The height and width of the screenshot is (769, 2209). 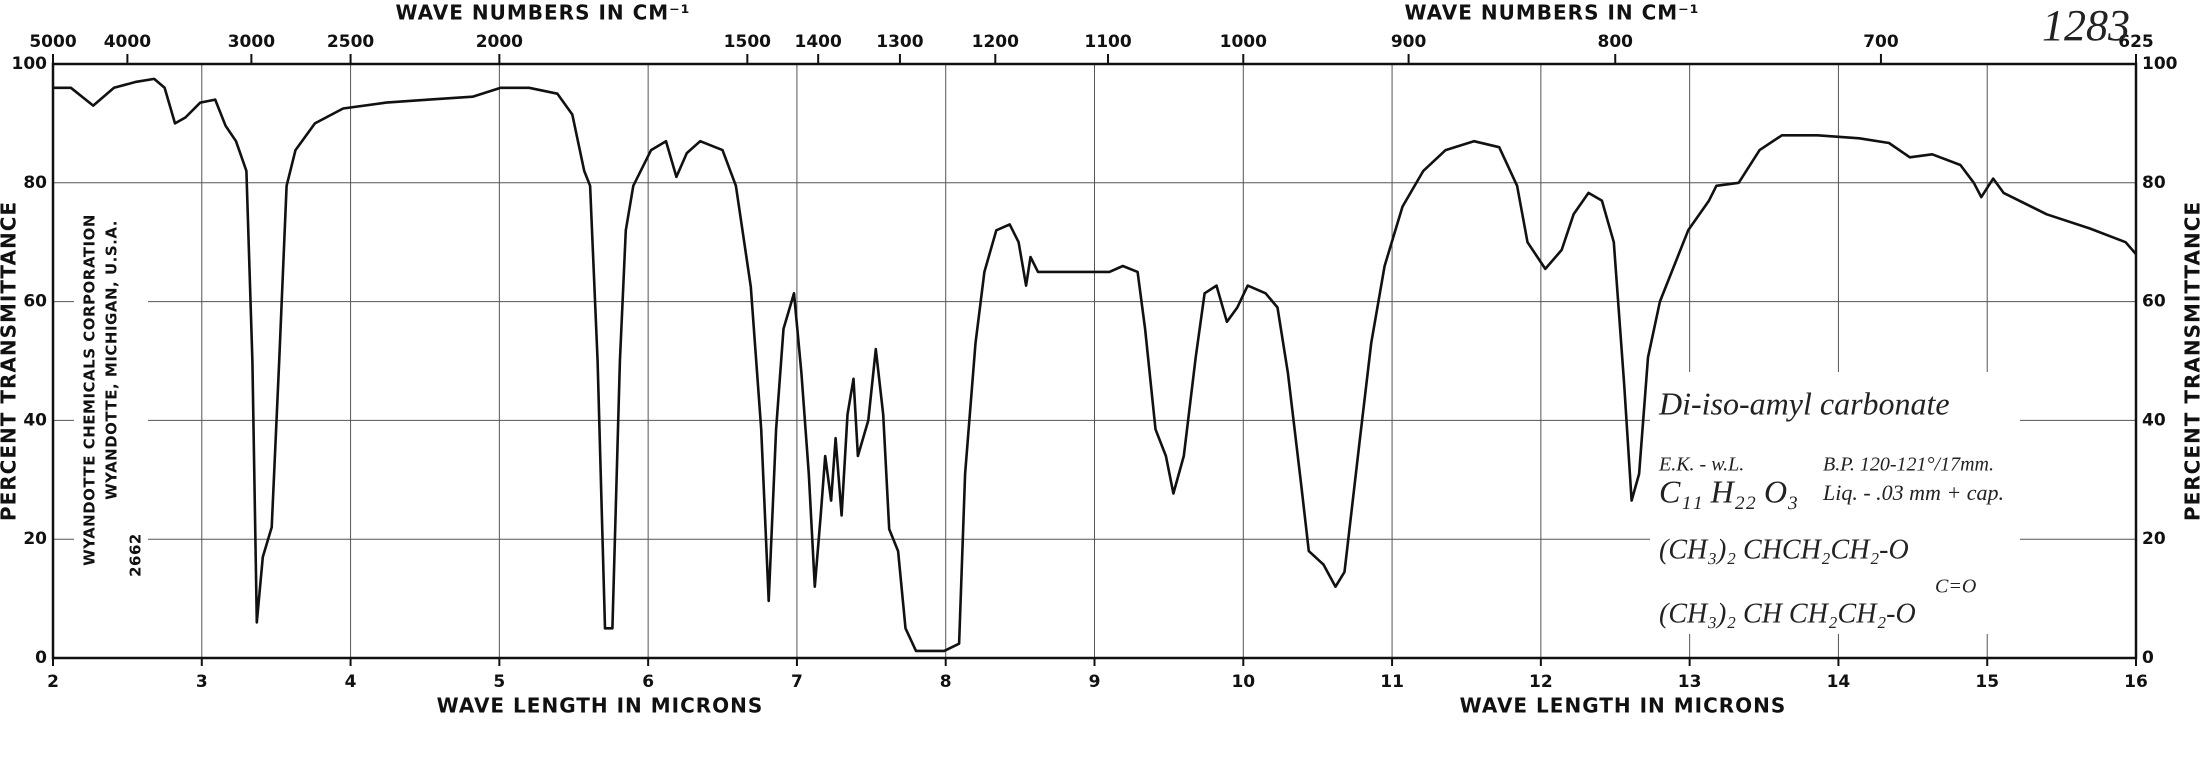 I want to click on boiling-point: B.P. 120-121°/17mm., so click(x=1908, y=465).